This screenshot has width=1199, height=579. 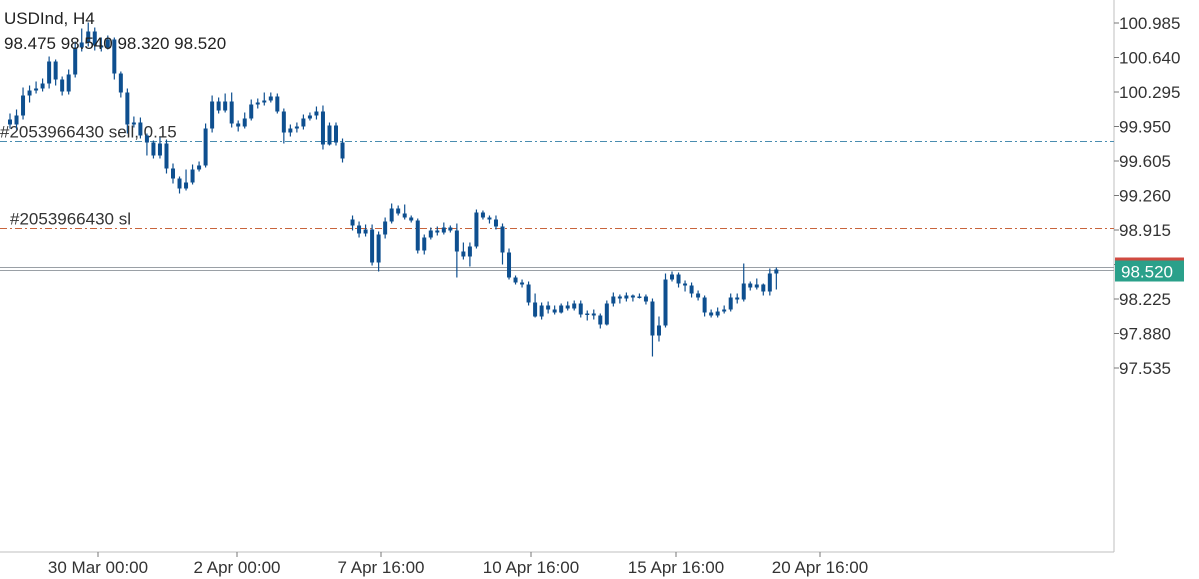 What do you see at coordinates (381, 567) in the screenshot?
I see `x-tick-label: 7 Apr 16:00` at bounding box center [381, 567].